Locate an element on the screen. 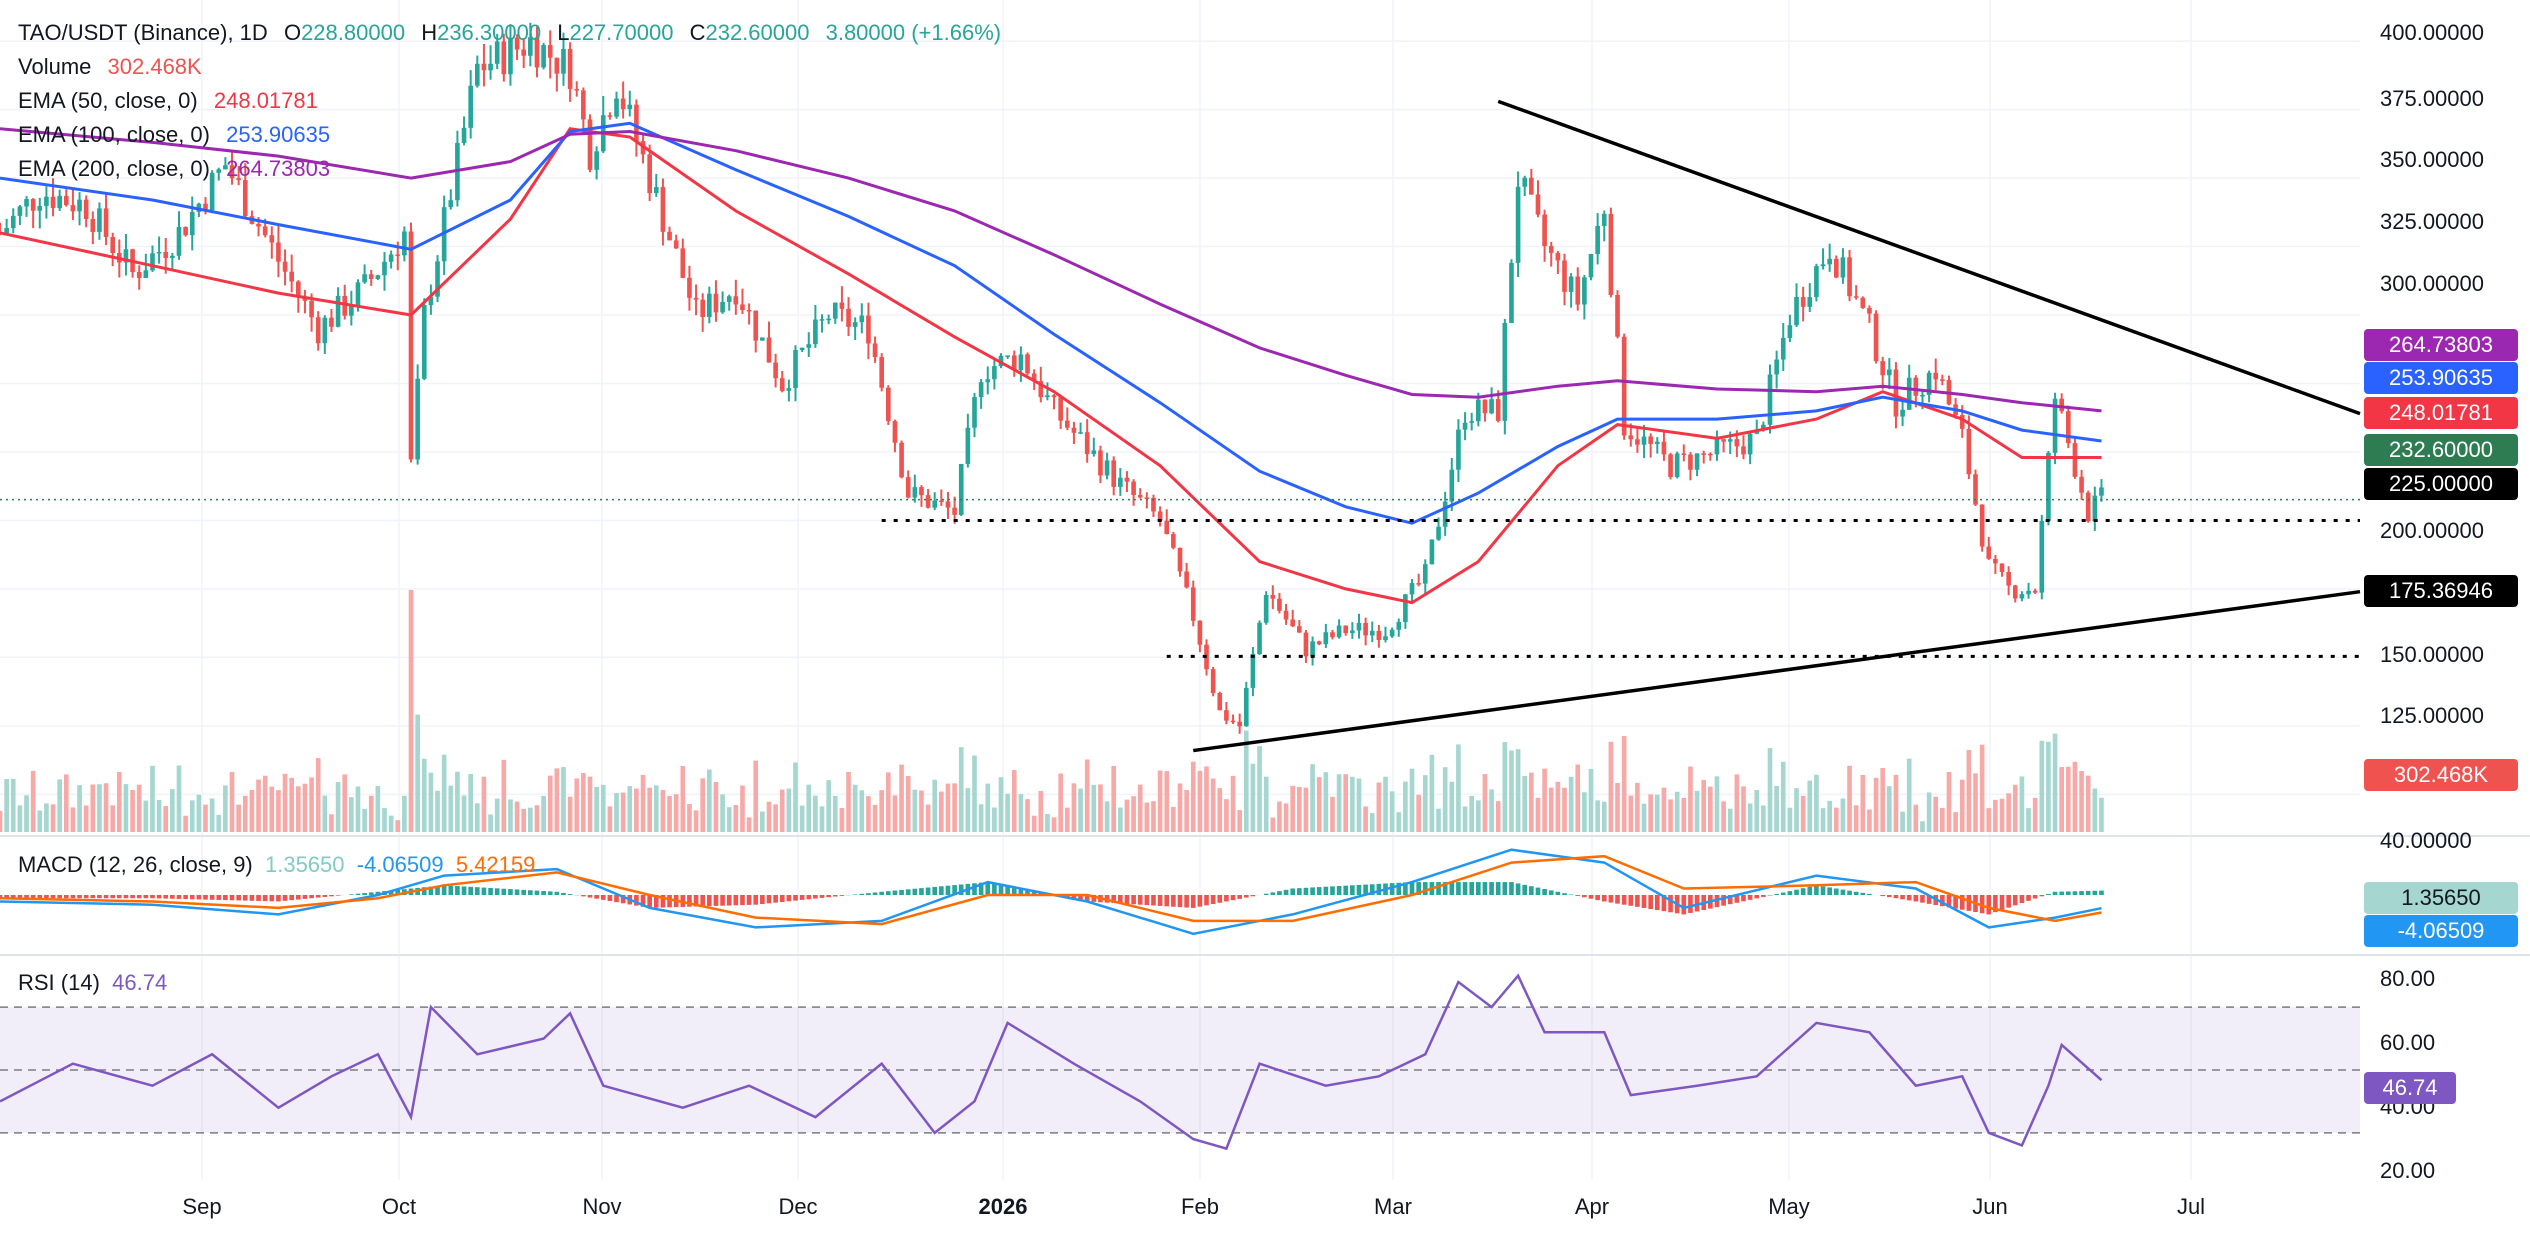 The height and width of the screenshot is (1253, 2530). legend-ema50-row: EMA (50, close, 0) 248.01781 is located at coordinates (514, 101).